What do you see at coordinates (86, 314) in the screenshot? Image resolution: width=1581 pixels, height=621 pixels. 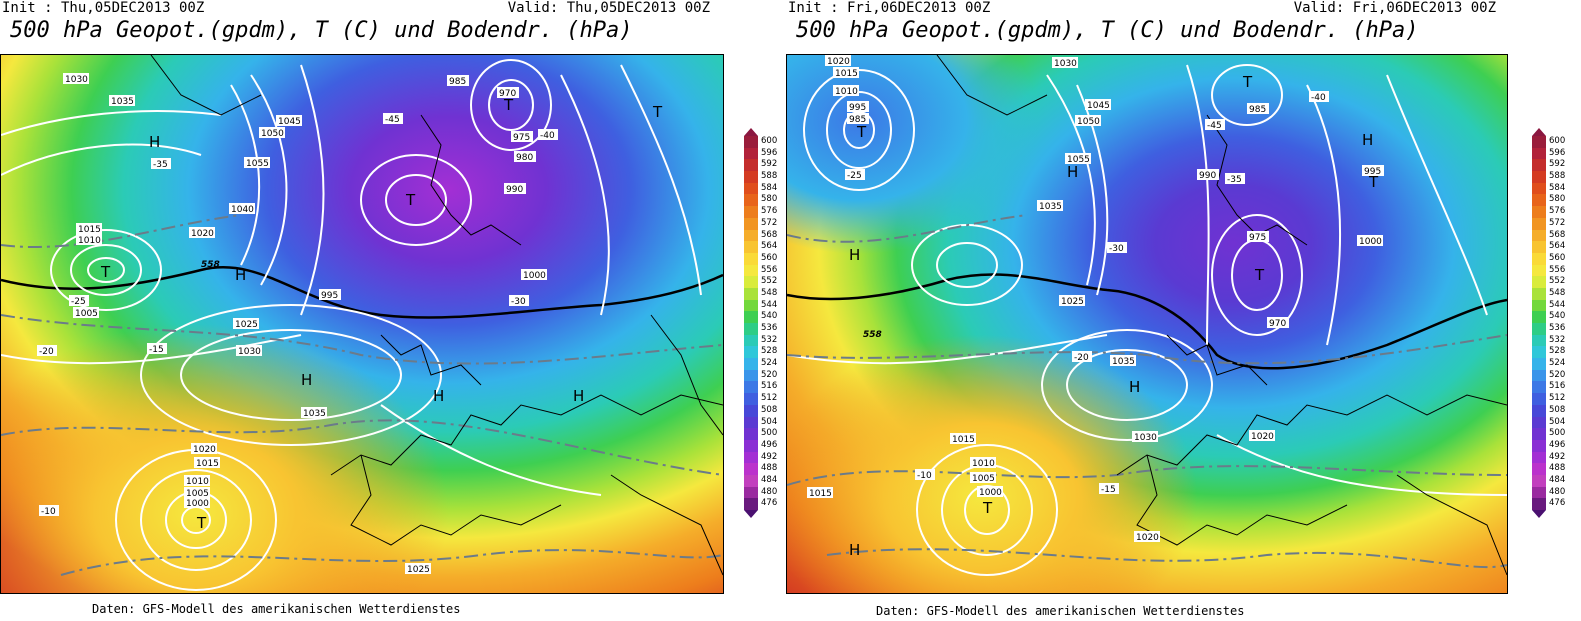 I see `svg-text: 1005` at bounding box center [86, 314].